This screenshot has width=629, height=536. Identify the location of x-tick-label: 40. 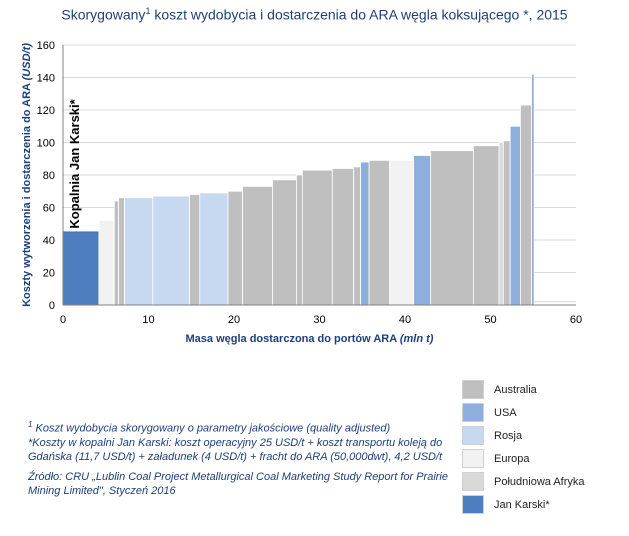
(405, 320).